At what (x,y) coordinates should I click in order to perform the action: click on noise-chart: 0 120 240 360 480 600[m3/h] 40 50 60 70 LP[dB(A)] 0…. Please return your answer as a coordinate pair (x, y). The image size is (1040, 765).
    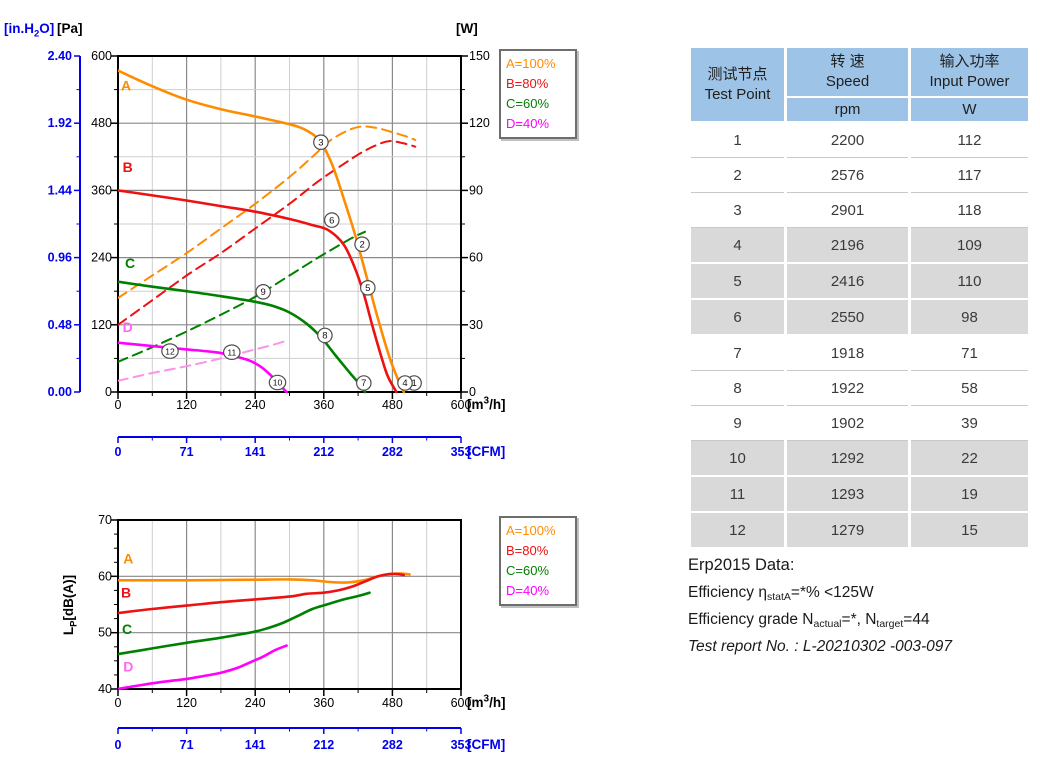
    Looking at the image, I should click on (283, 632).